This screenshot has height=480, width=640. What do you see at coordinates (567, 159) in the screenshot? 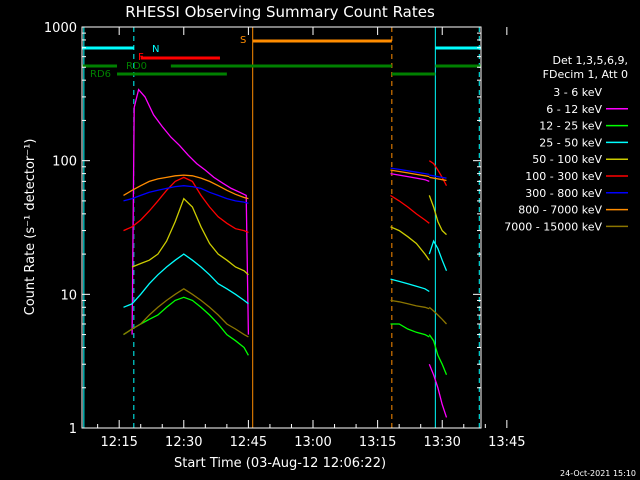
I see `legend-entry-50-100-kev: 50 - 100 keV` at bounding box center [567, 159].